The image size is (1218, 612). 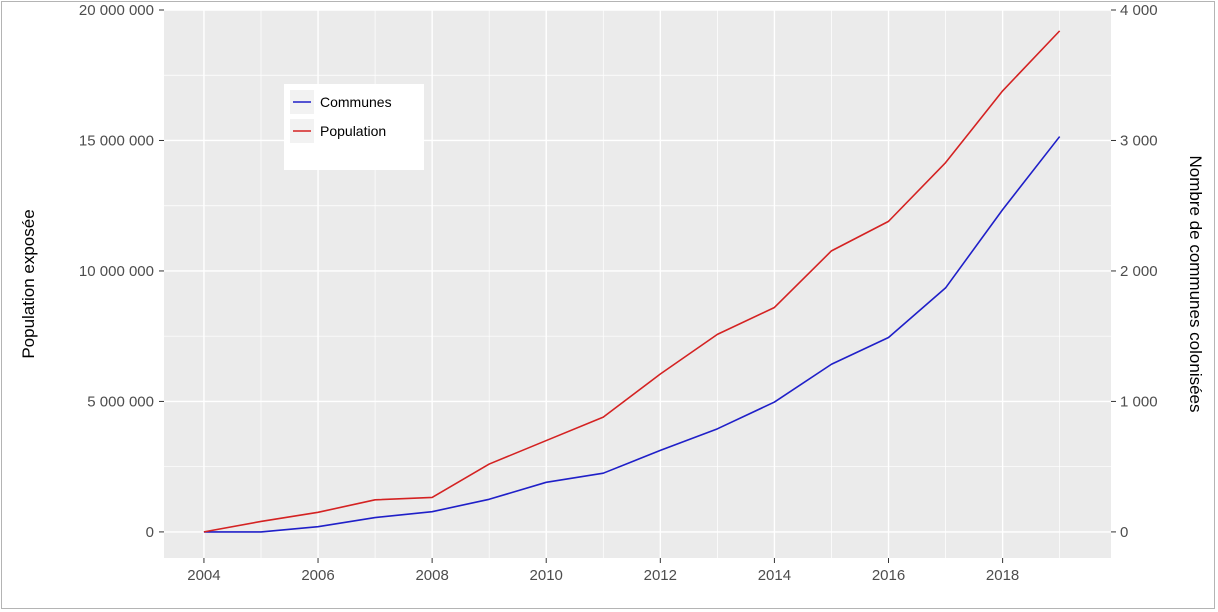 What do you see at coordinates (28, 283) in the screenshot?
I see `left-axis-title: Population exposée` at bounding box center [28, 283].